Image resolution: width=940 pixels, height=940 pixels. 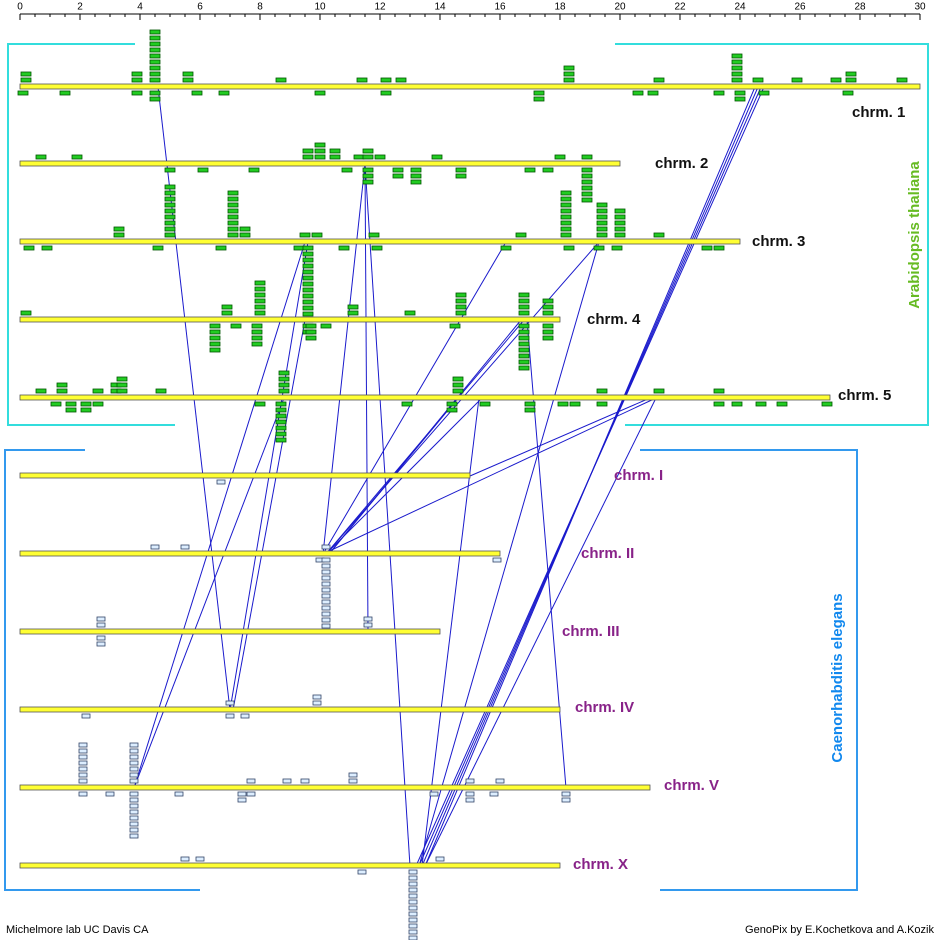 I want to click on chromosome-label: chrm. 4, so click(x=614, y=319).